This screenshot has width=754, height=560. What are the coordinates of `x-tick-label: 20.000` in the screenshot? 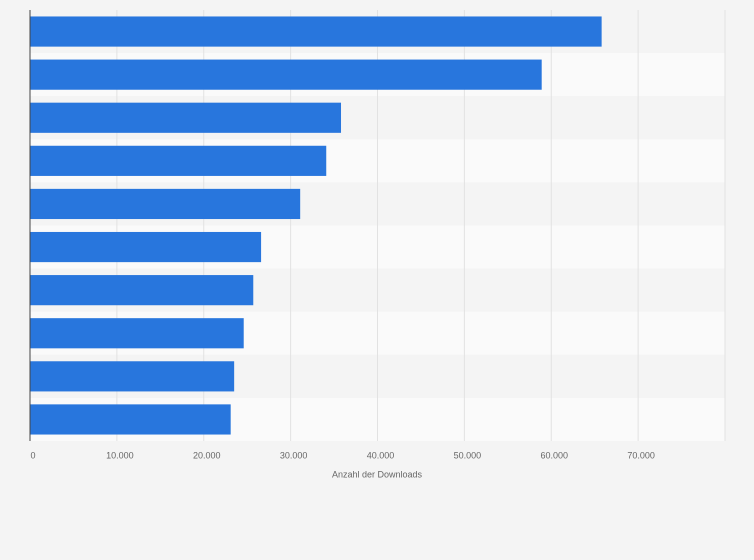 It's located at (207, 455).